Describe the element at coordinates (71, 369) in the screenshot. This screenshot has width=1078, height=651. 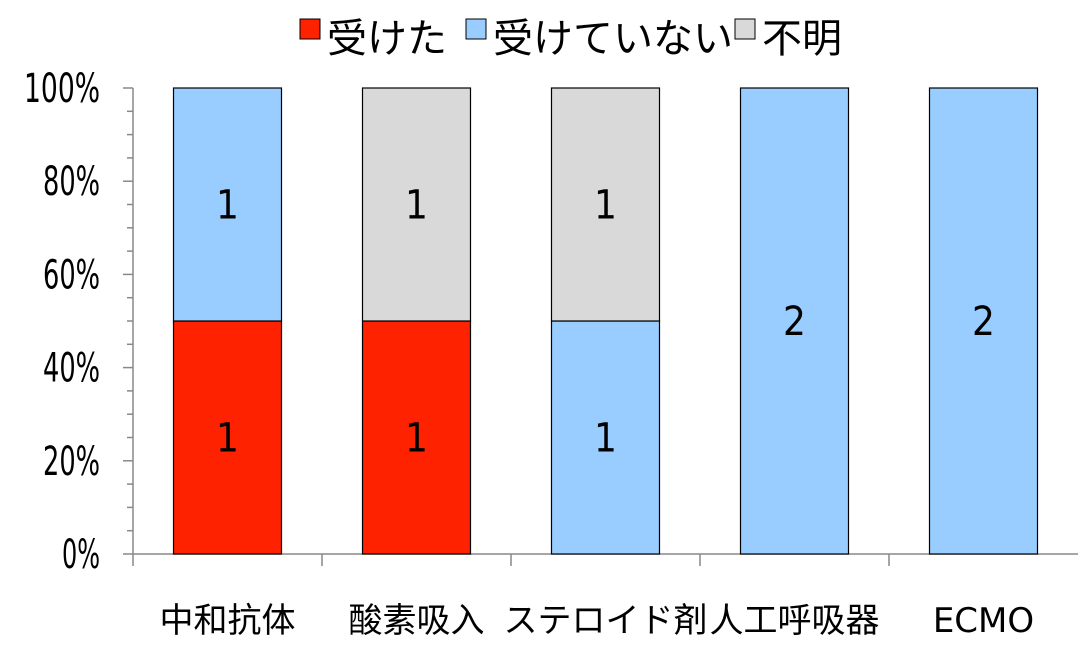
I see `y-tick-label: 40%` at that location.